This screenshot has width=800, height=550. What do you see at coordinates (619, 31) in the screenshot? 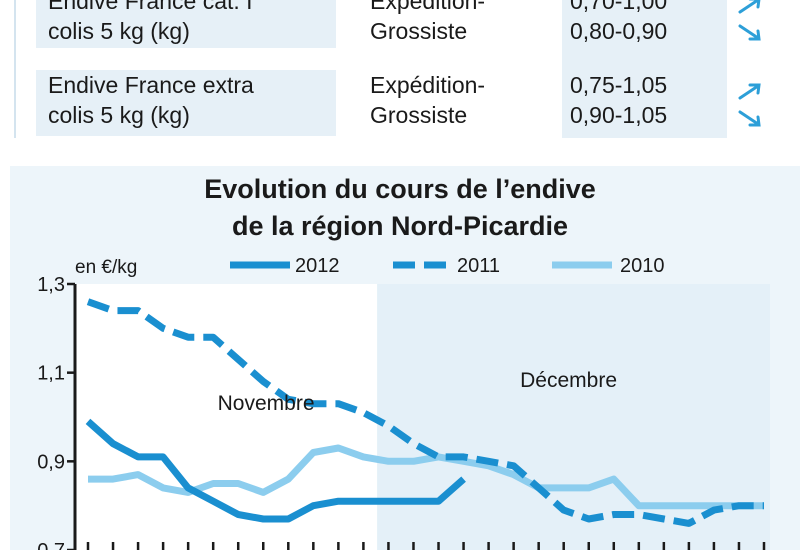
I see `price-line-2: 0,80-0,90` at bounding box center [619, 31].